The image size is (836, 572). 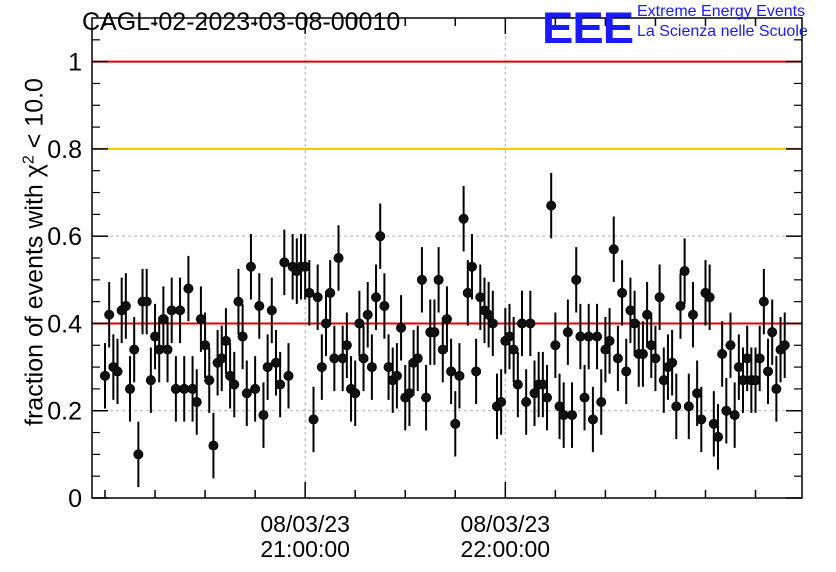 I want to click on y-tick-label: 1, so click(x=75, y=63).